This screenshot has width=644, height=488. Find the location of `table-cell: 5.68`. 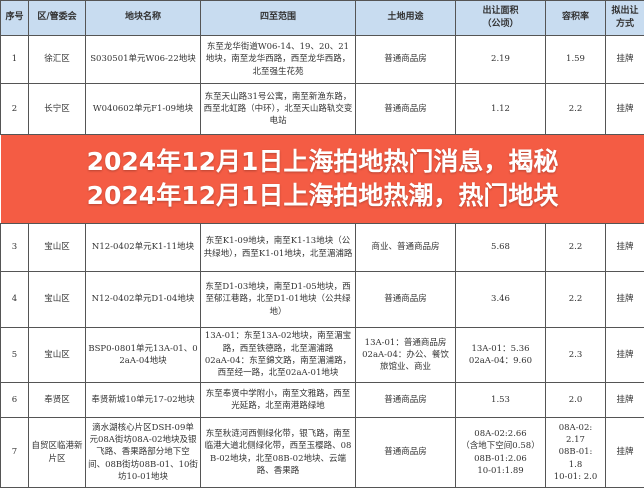

table-cell: 5.68 is located at coordinates (501, 248).